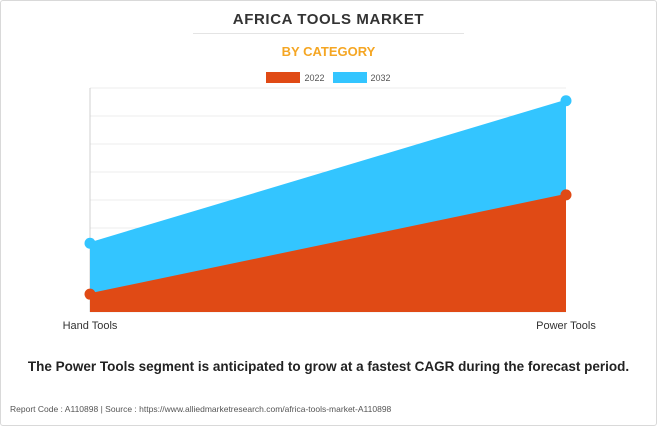 The height and width of the screenshot is (426, 657). I want to click on legend-label-2032: 2032, so click(380, 77).